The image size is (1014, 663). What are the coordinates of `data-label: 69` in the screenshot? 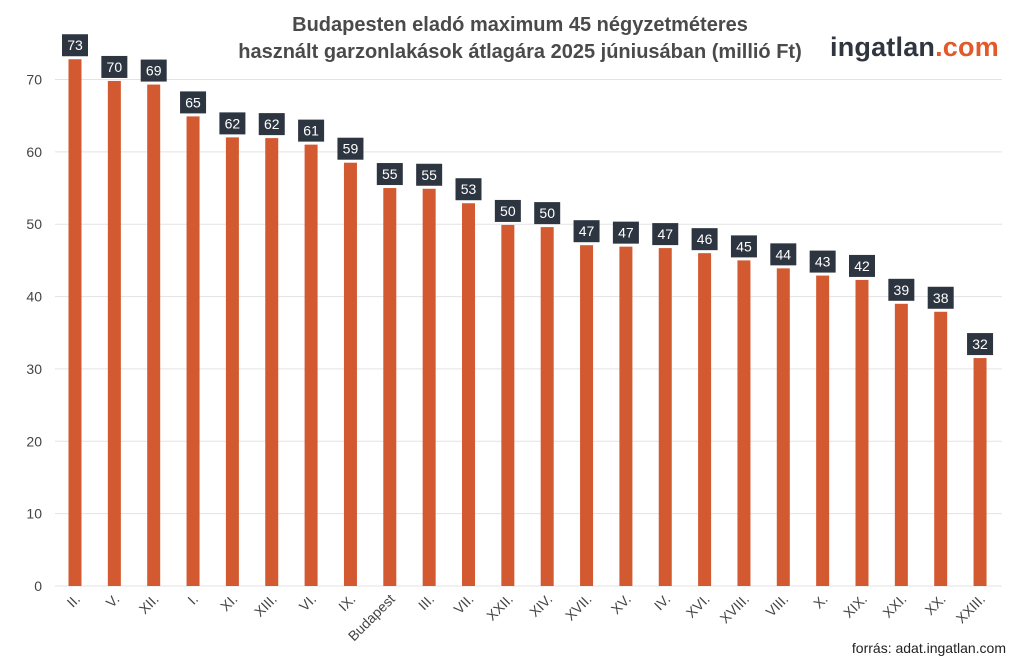 It's located at (154, 71).